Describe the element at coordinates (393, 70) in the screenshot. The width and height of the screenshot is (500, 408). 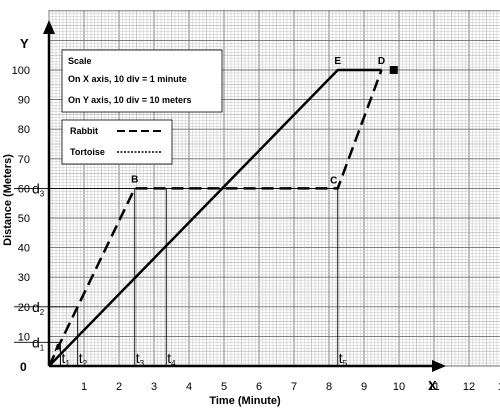
I see `end-marker` at that location.